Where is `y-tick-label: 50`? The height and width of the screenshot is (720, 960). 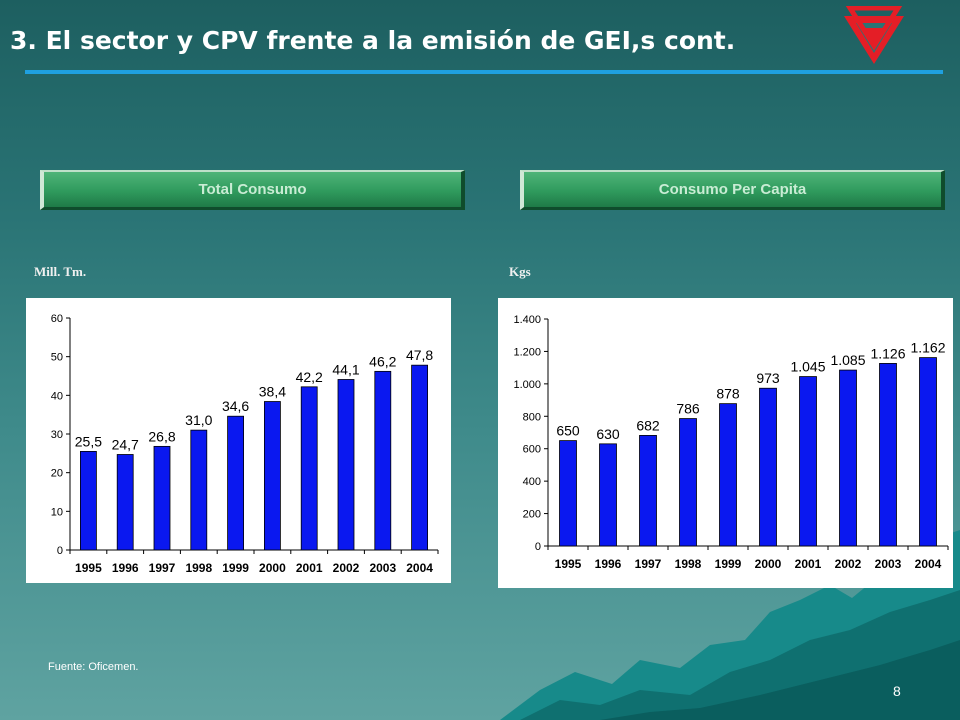
y-tick-label: 50 is located at coordinates (57, 358).